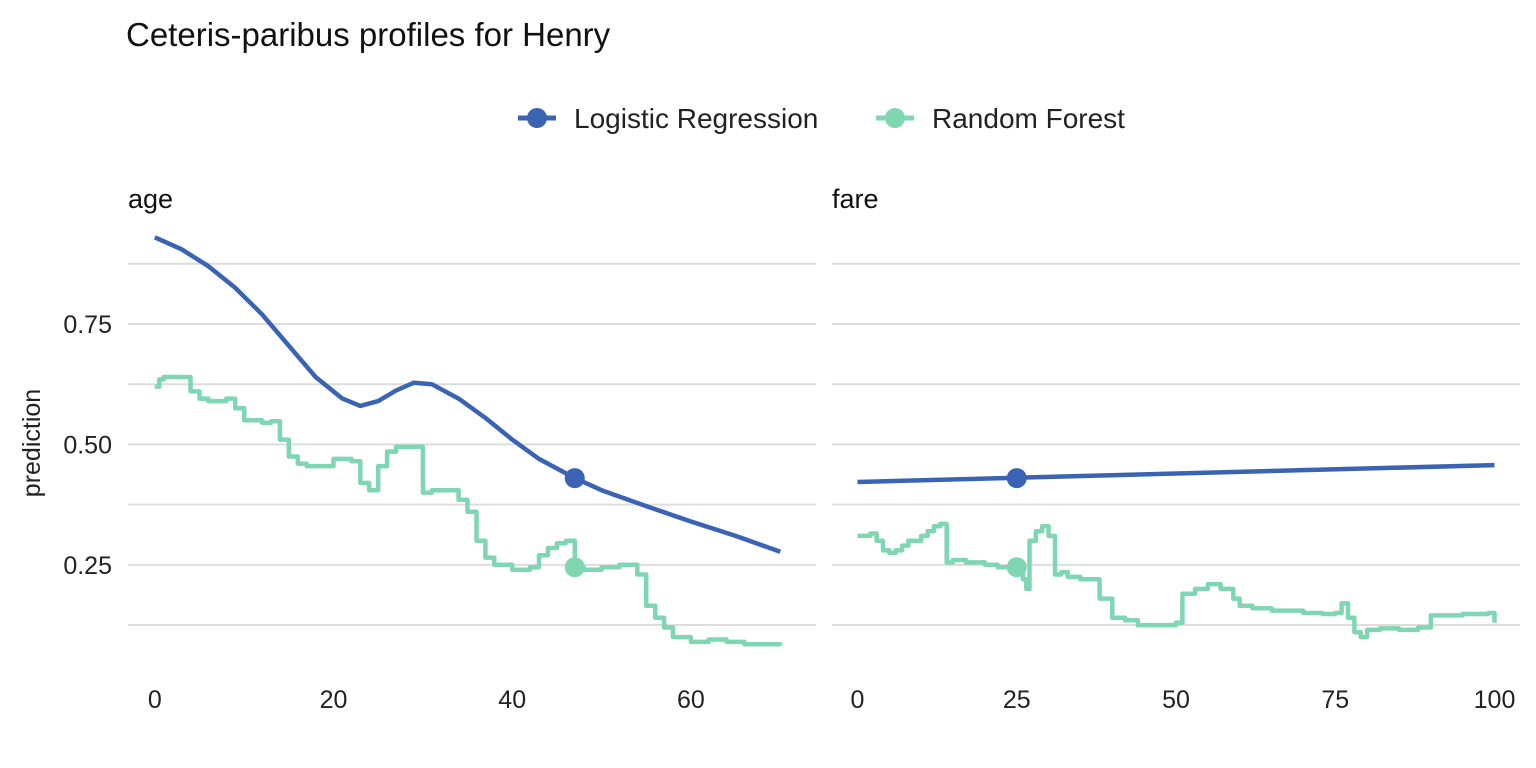 This screenshot has width=1536, height=768. What do you see at coordinates (696, 118) in the screenshot?
I see `legend-label-logistic-regression: Logistic Regression` at bounding box center [696, 118].